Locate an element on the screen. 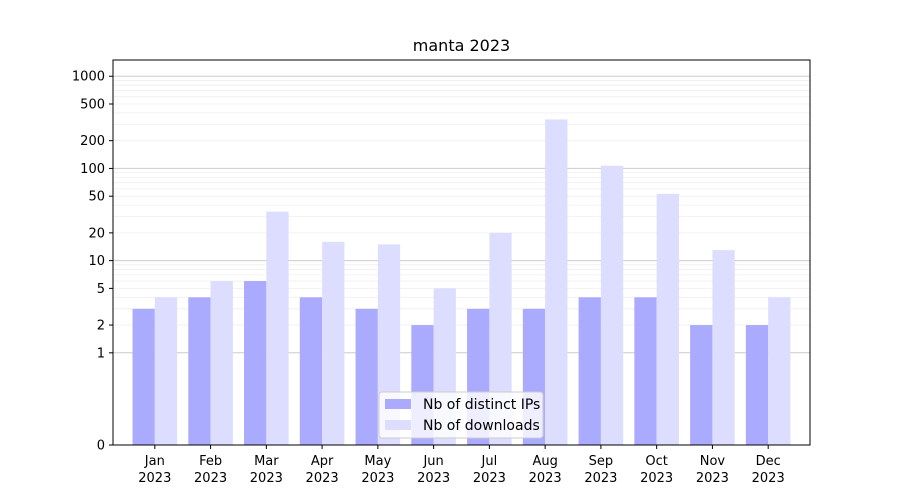 Image resolution: width=900 pixels, height=500 pixels. legend-swatch-downloads is located at coordinates (398, 425).